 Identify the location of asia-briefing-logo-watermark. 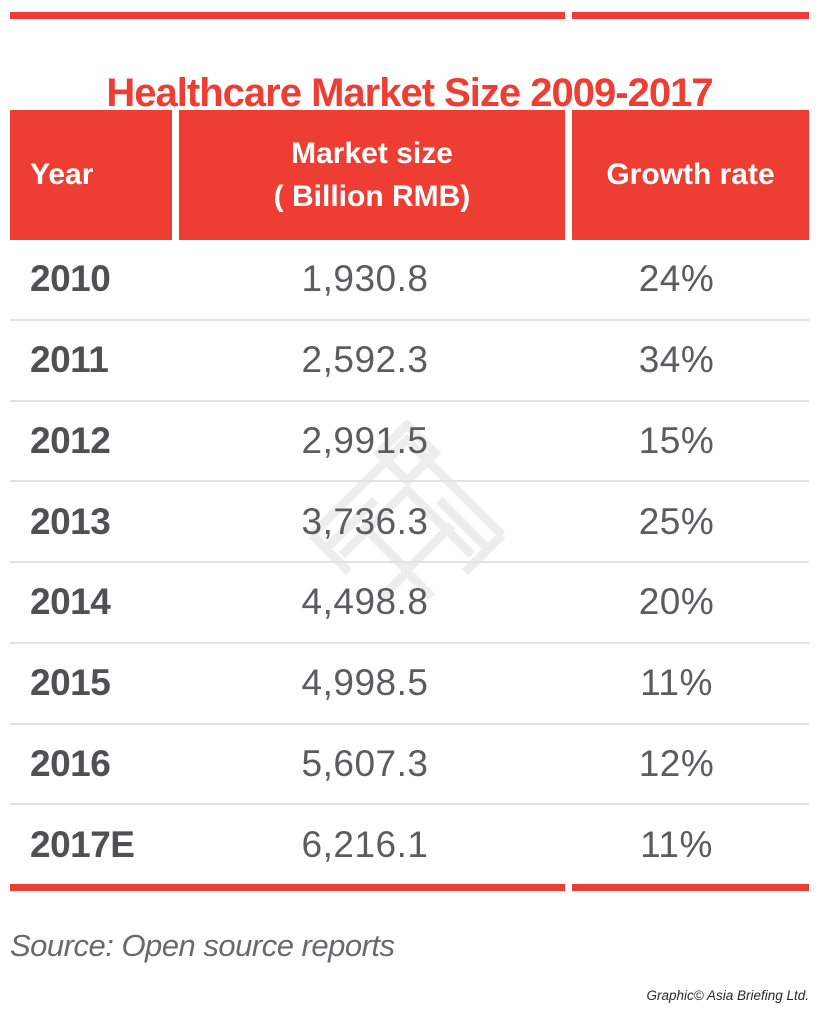
(407, 510).